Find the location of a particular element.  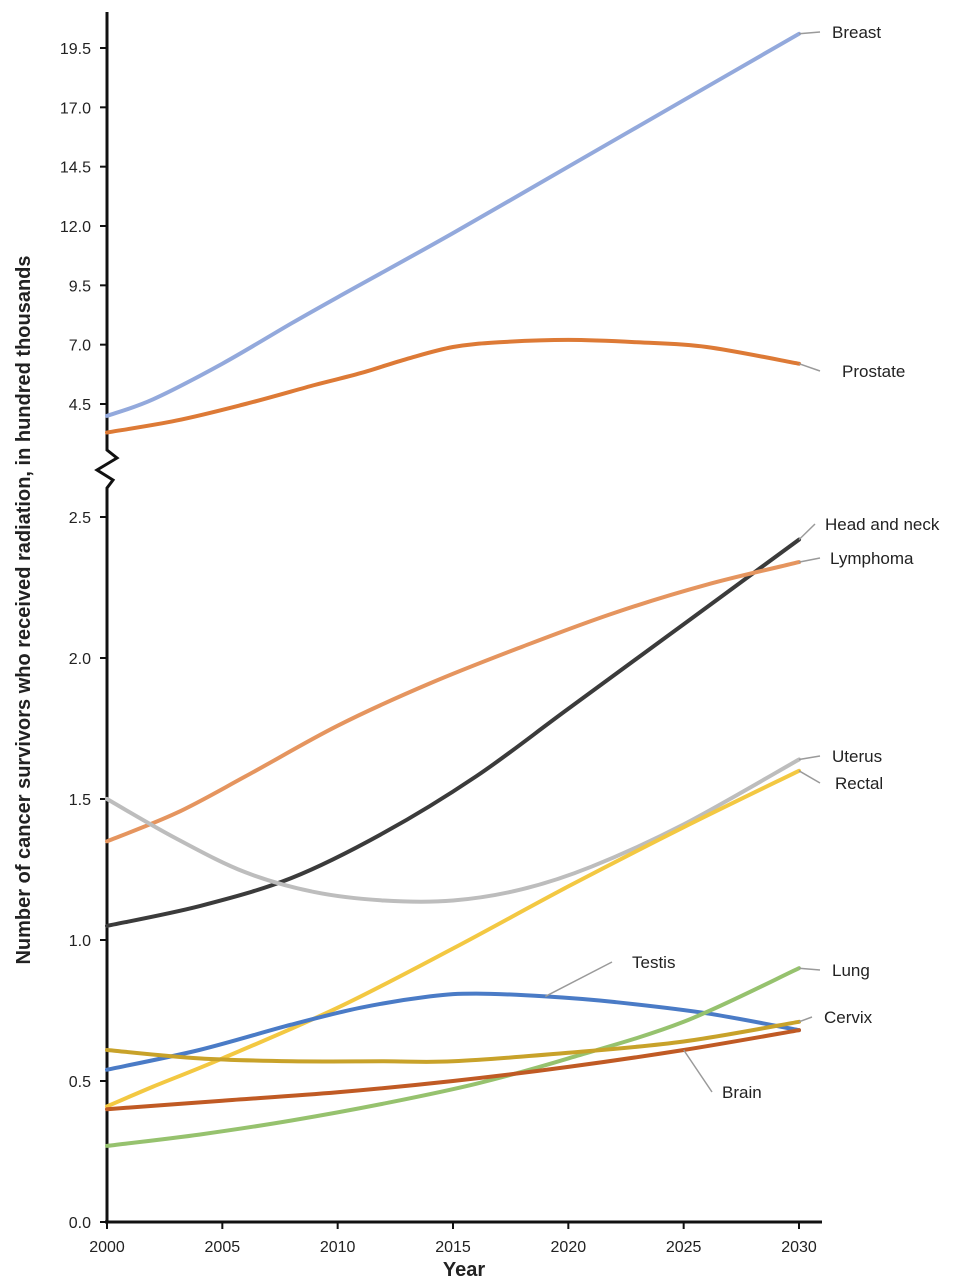

y-tick-label: 4.5 is located at coordinates (80, 405).